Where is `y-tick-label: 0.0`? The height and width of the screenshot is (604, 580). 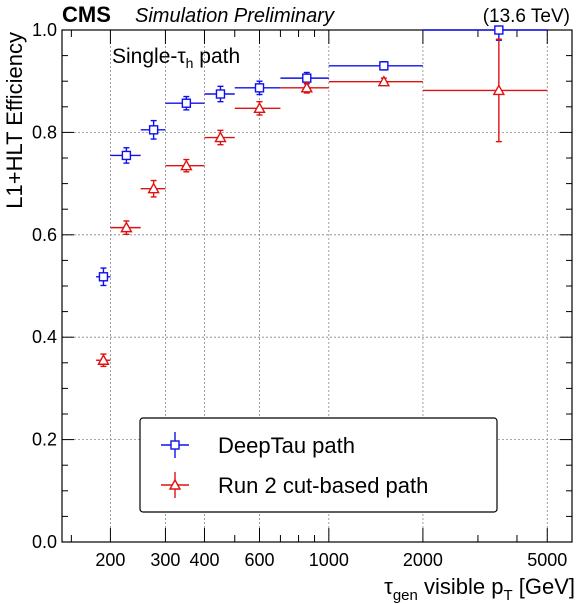
y-tick-label: 0.0 is located at coordinates (44, 542).